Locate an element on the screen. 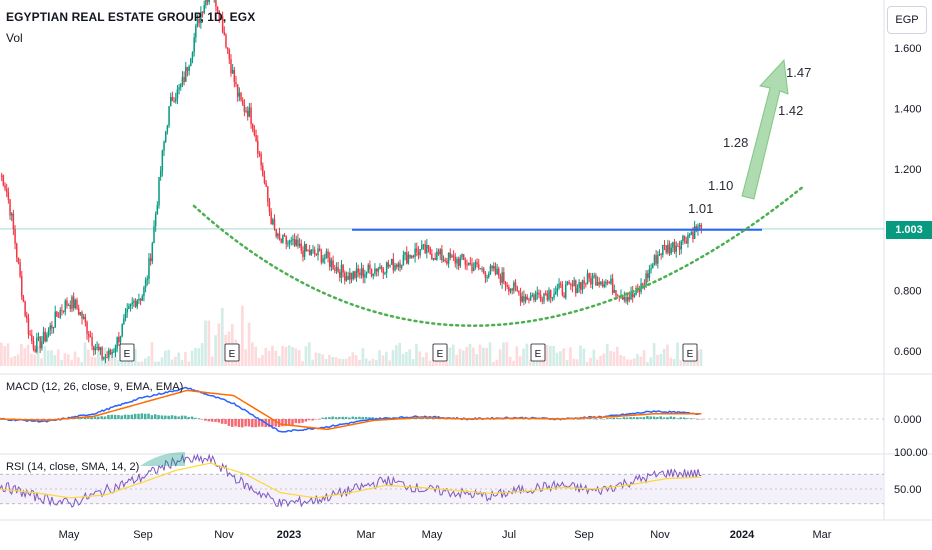  macd-line is located at coordinates (351, 409).